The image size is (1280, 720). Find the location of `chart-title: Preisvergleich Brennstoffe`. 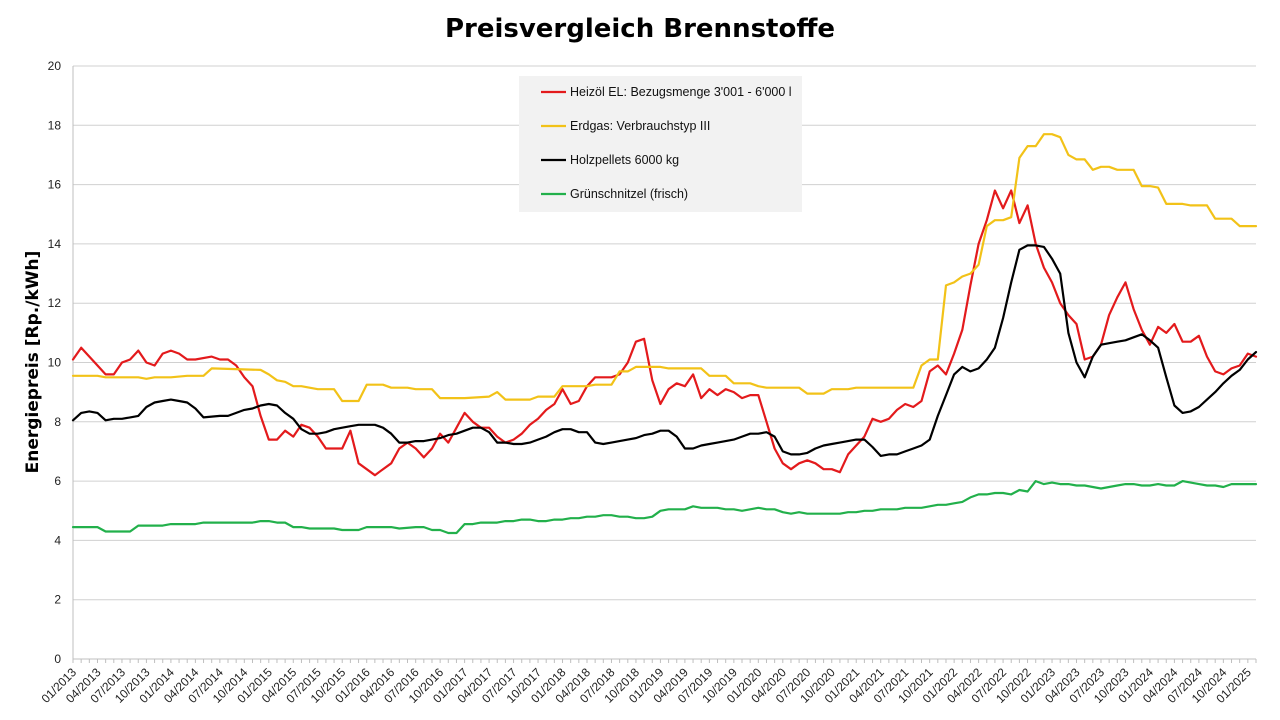

chart-title: Preisvergleich Brennstoffe is located at coordinates (640, 29).